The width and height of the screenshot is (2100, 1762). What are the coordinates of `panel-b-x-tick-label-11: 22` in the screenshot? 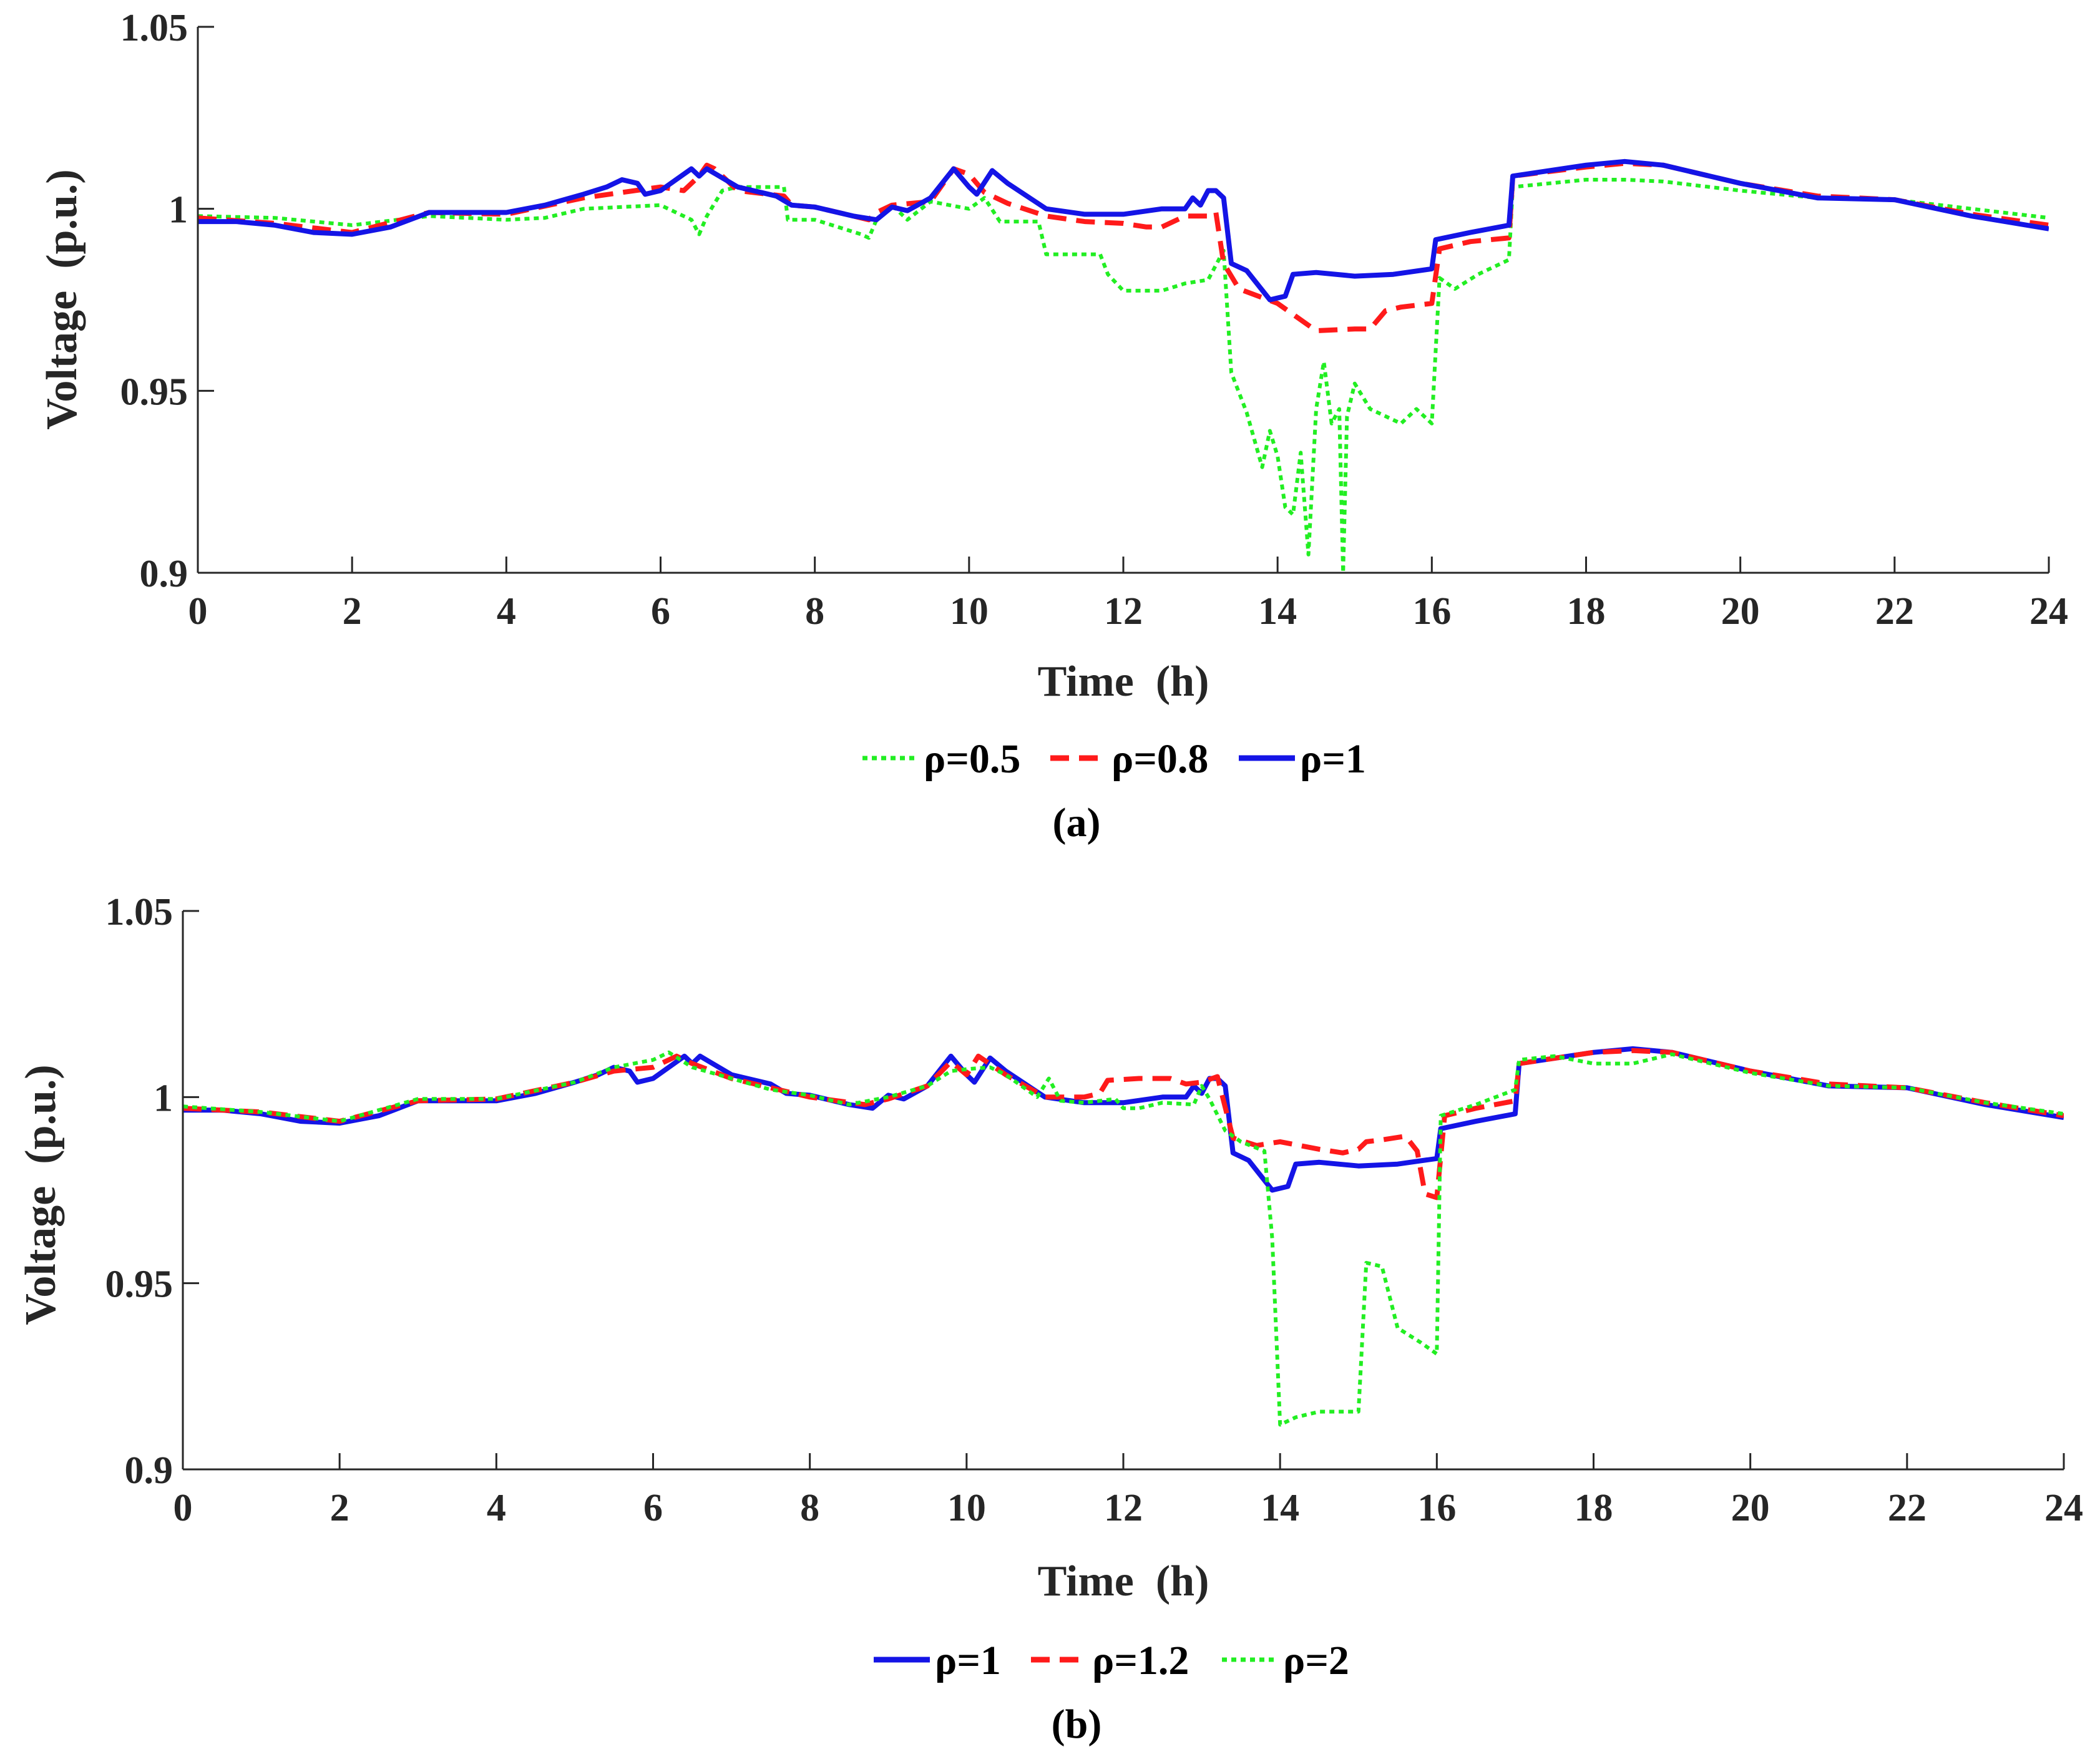 It's located at (1908, 1508).